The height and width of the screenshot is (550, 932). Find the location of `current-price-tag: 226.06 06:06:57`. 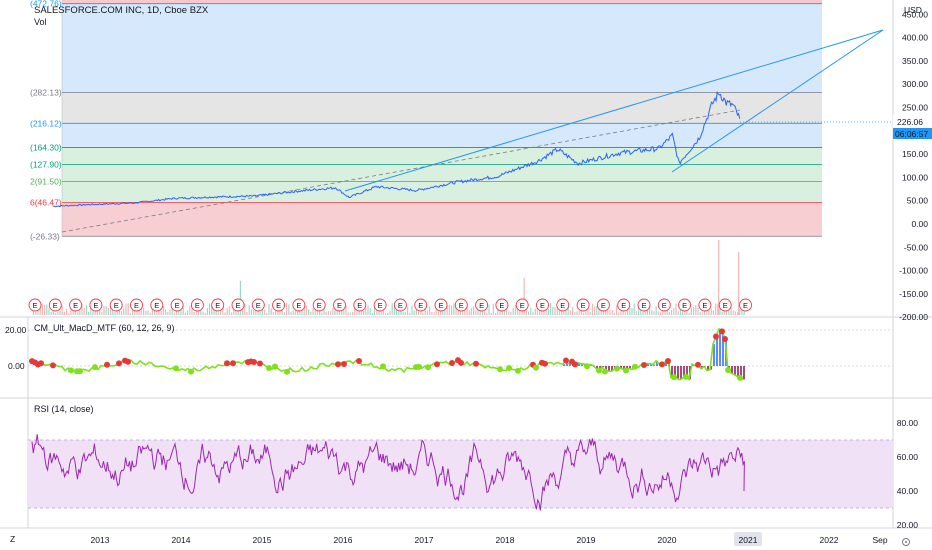

current-price-tag: 226.06 06:06:57 is located at coordinates (836, 127).